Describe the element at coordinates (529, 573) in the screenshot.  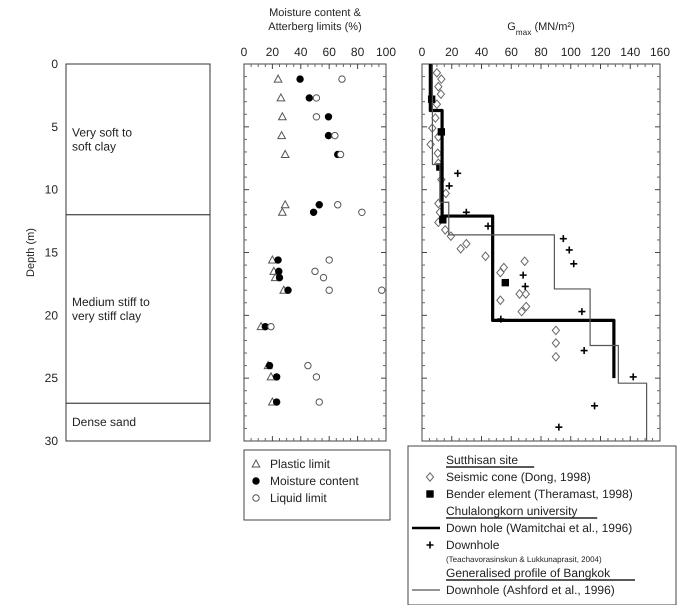
I see `text: Generalised profile of Bangkok` at that location.